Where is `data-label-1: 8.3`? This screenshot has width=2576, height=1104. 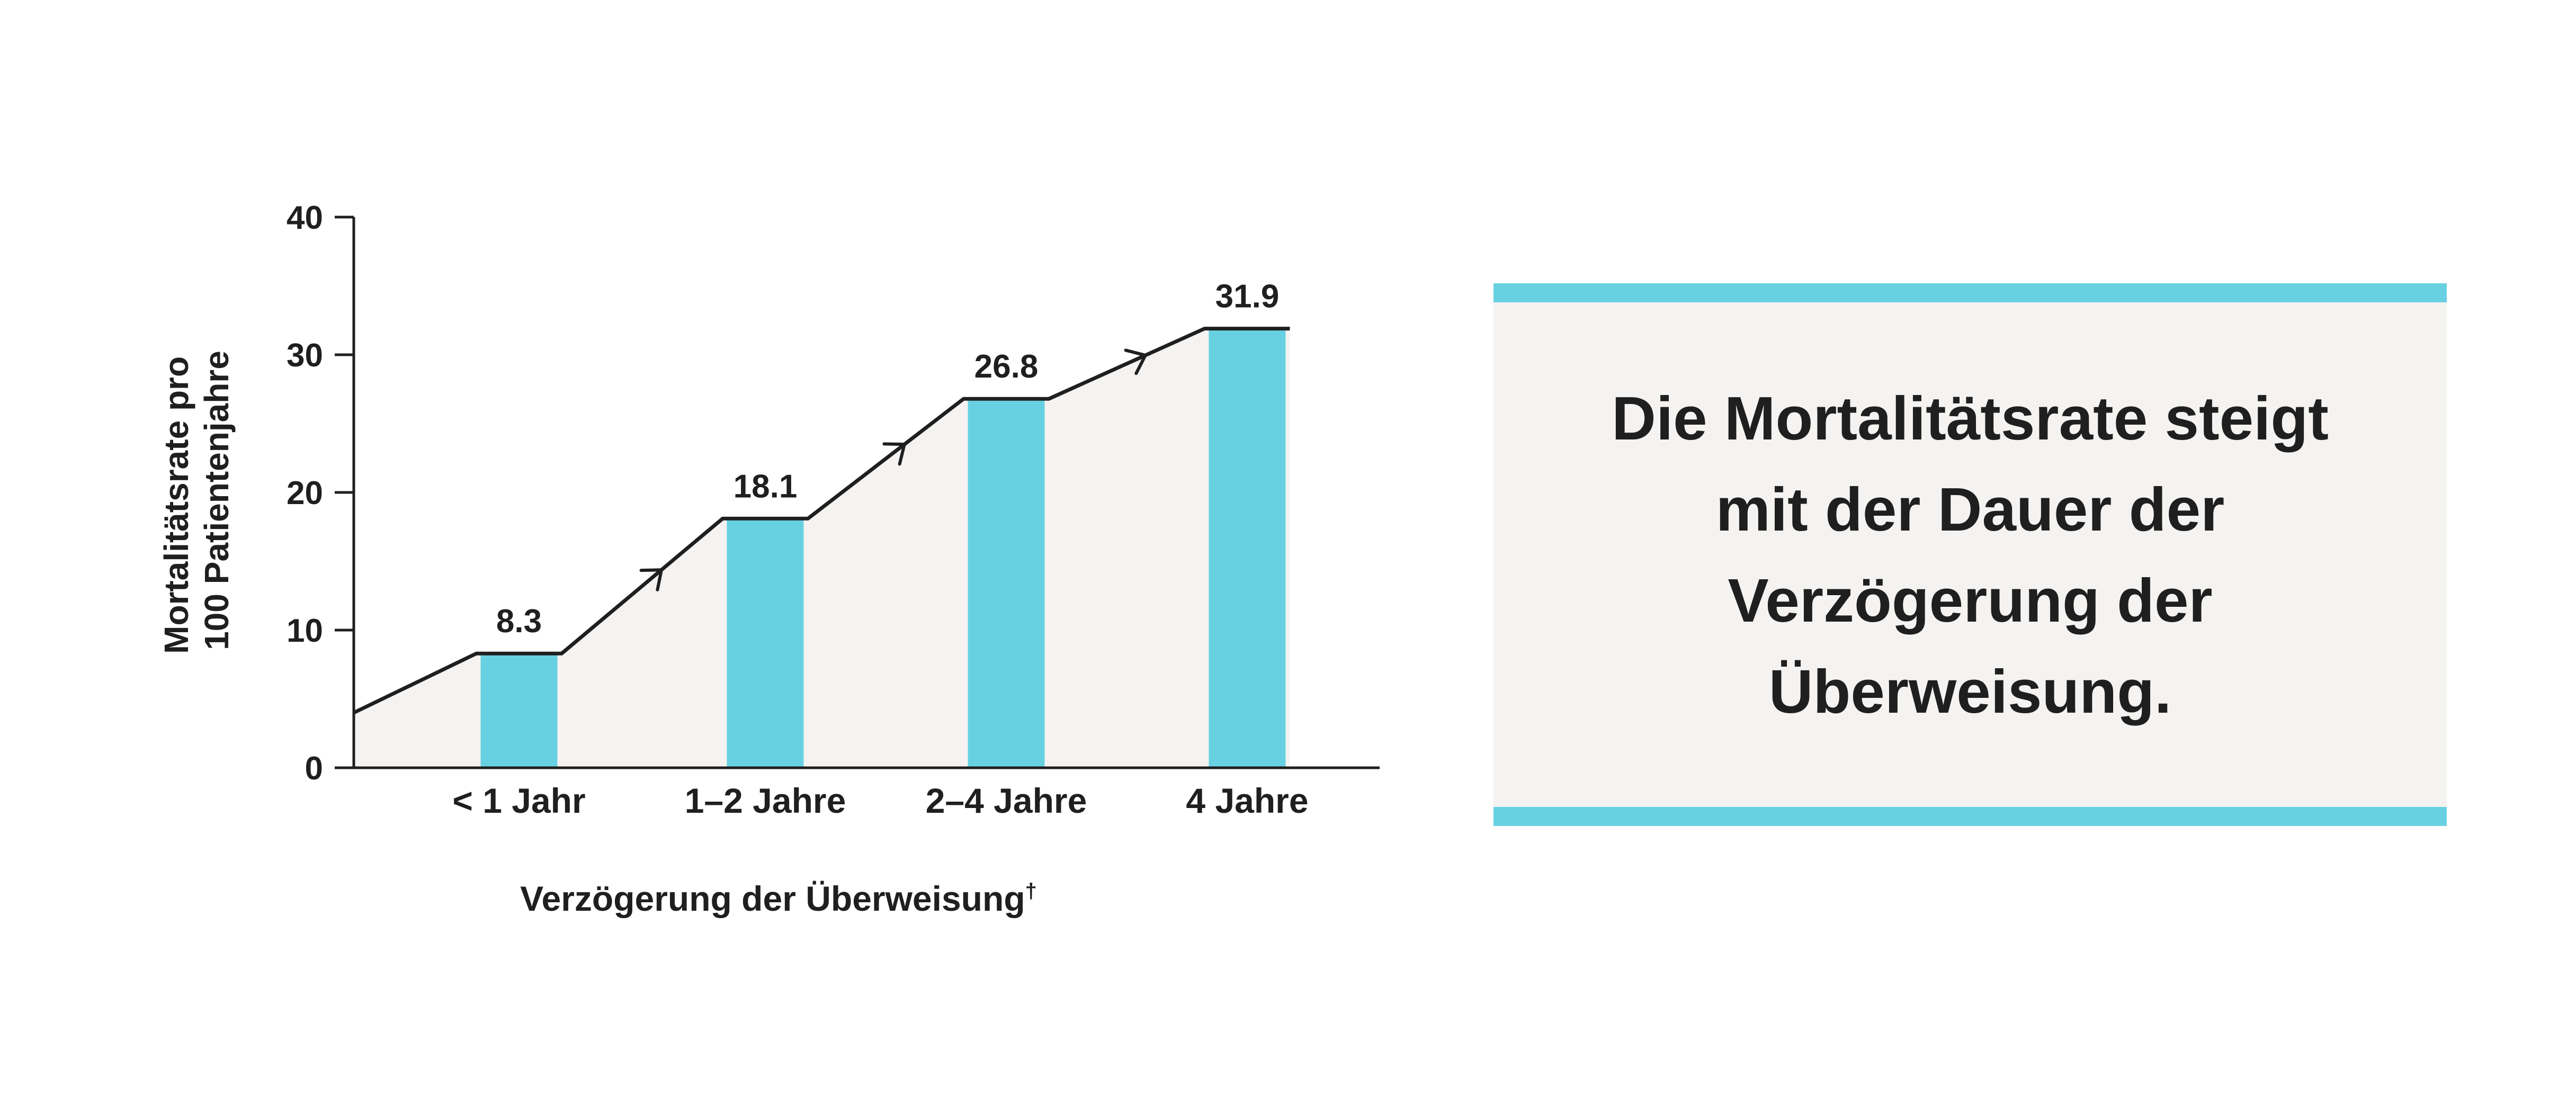 data-label-1: 8.3 is located at coordinates (519, 621).